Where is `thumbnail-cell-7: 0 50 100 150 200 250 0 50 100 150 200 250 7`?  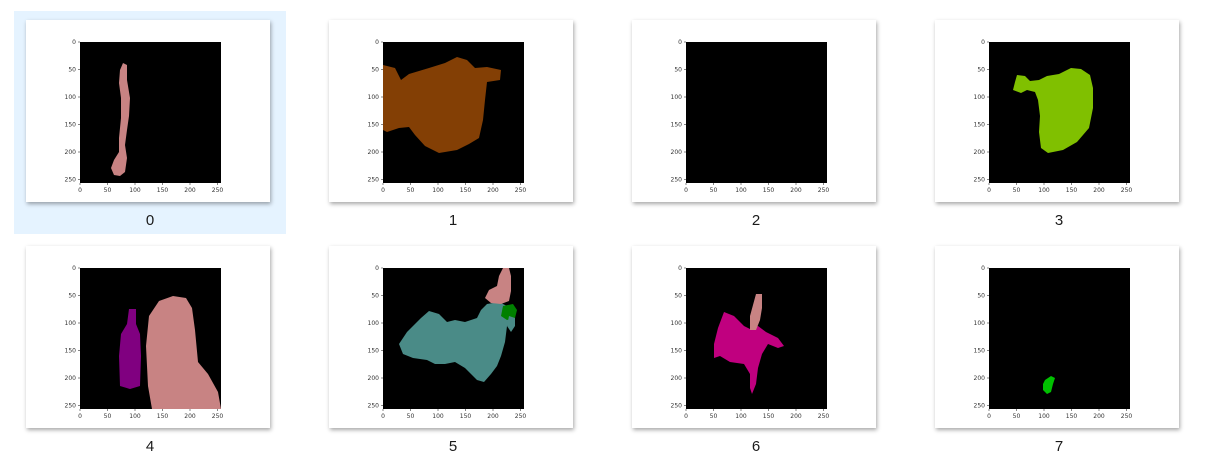 thumbnail-cell-7: 0 50 100 150 200 250 0 50 100 150 200 250 7 is located at coordinates (1059, 348).